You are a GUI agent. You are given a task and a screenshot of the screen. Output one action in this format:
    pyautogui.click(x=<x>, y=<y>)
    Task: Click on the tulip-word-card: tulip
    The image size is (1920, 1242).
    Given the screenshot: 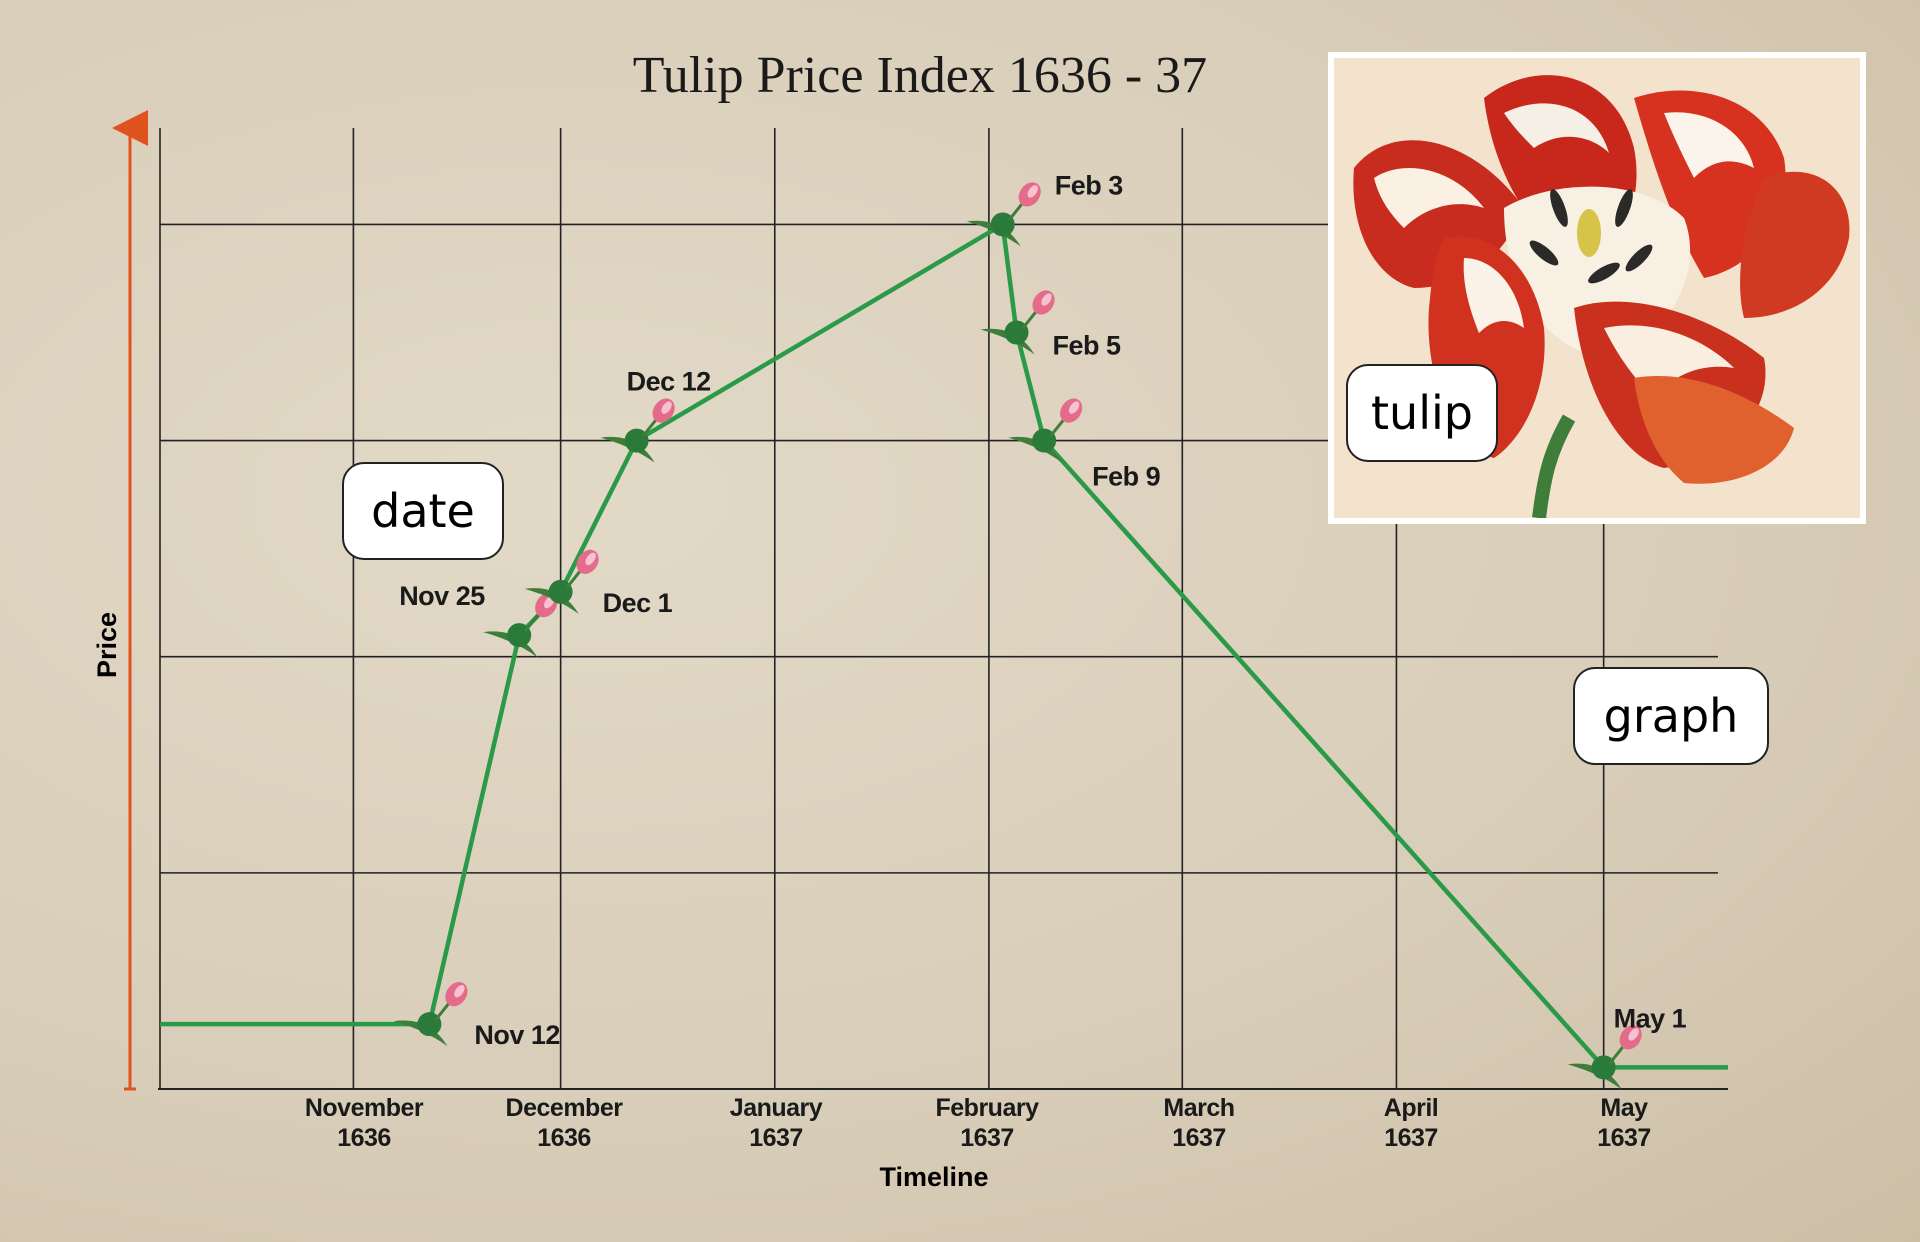 What is the action you would take?
    pyautogui.click(x=1422, y=413)
    